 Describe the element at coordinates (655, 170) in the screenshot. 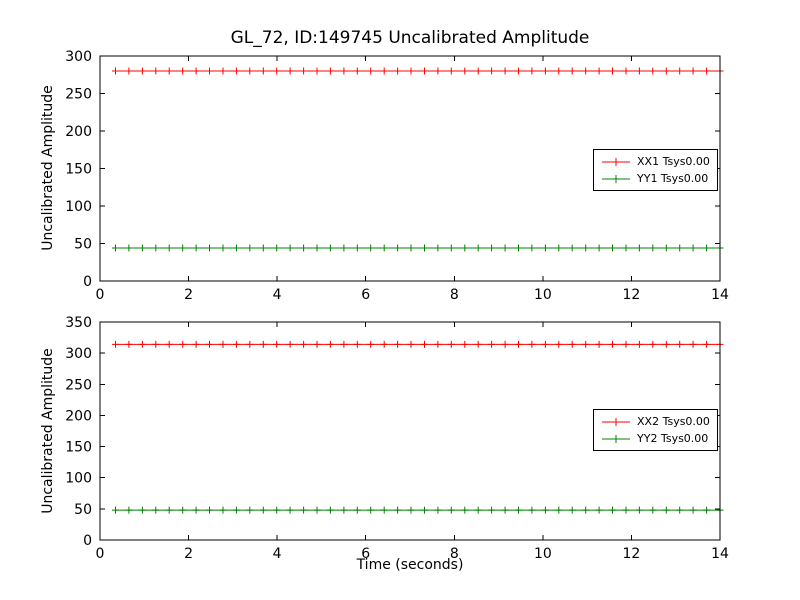

I see `legend-top: XX1 Tsys0.00 YY1 Tsys0.00` at that location.